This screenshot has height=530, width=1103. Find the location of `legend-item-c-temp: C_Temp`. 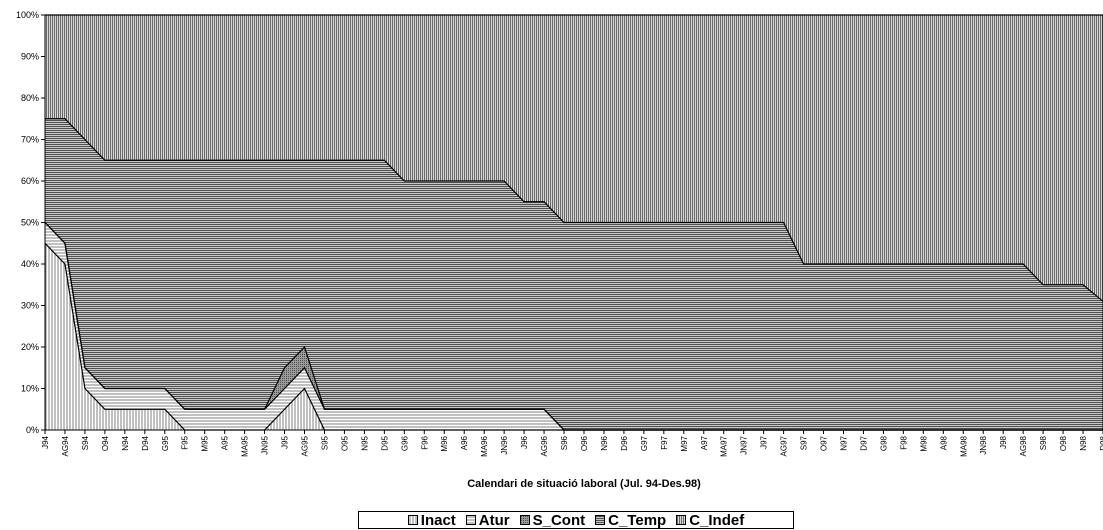

legend-item-c-temp: C_Temp is located at coordinates (630, 520).